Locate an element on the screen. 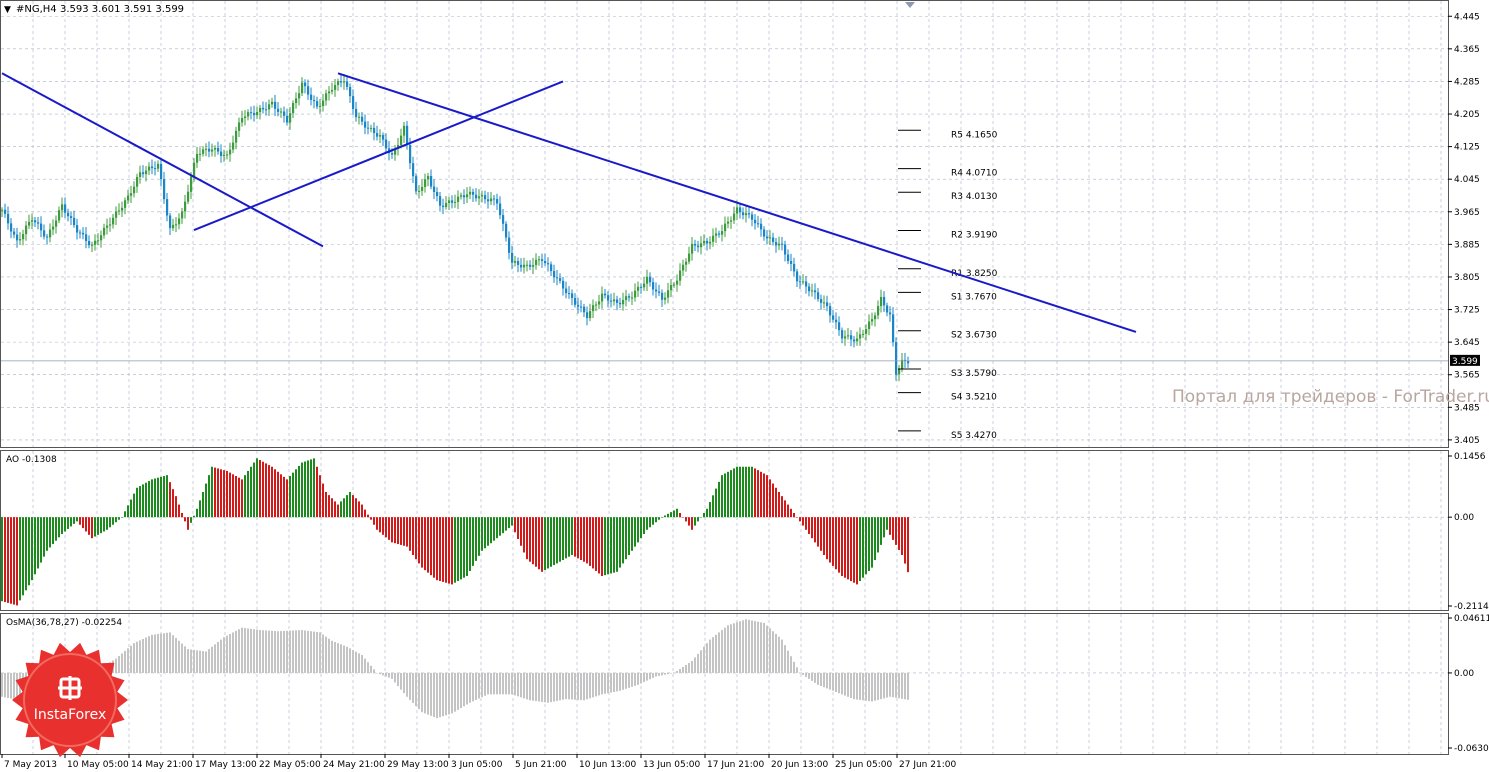  shift-marker-icon is located at coordinates (910, 5).